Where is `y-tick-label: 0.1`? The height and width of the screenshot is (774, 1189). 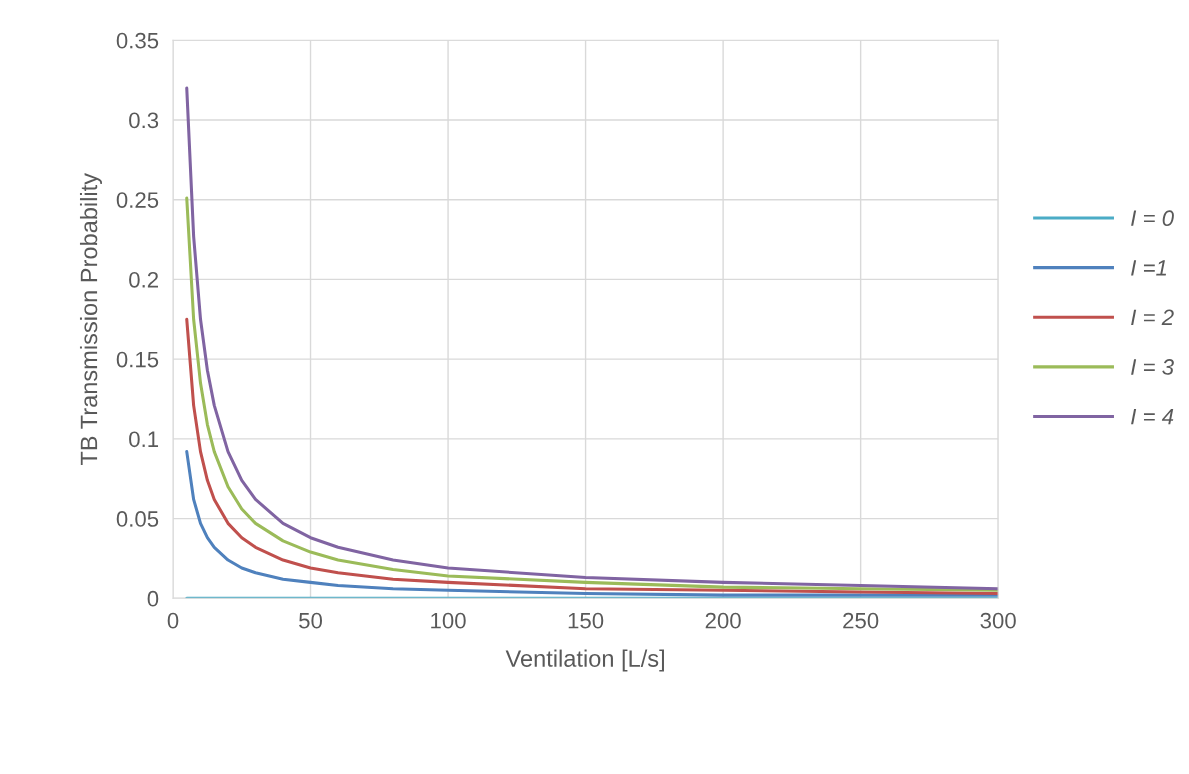 y-tick-label: 0.1 is located at coordinates (144, 439).